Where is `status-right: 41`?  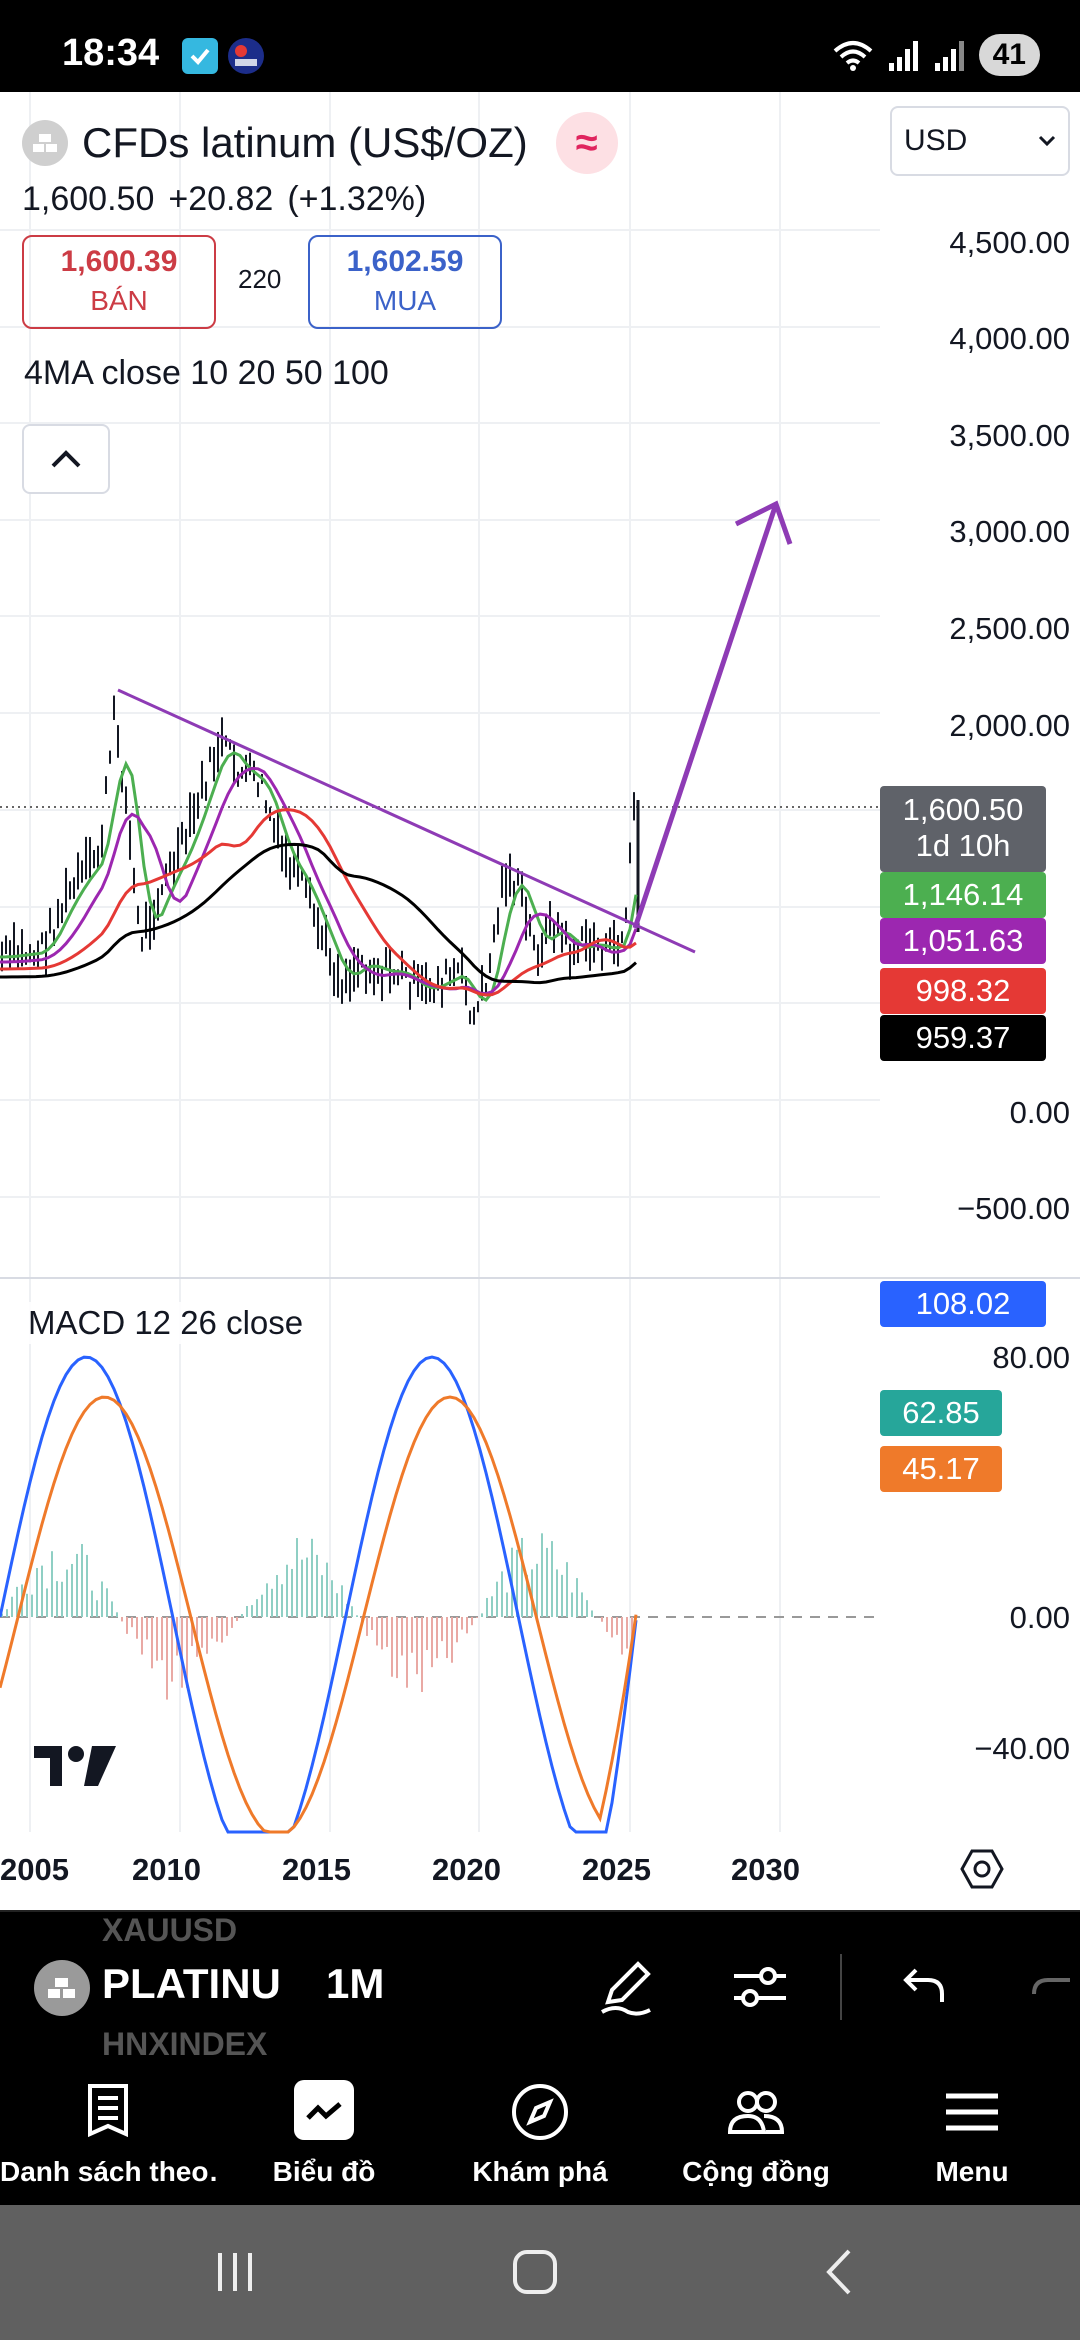
status-right: 41 is located at coordinates (935, 55).